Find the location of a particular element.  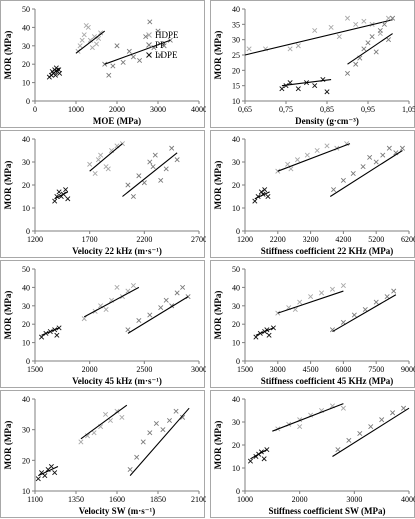

x-axis-title: MOE (MPa) is located at coordinates (117, 121).